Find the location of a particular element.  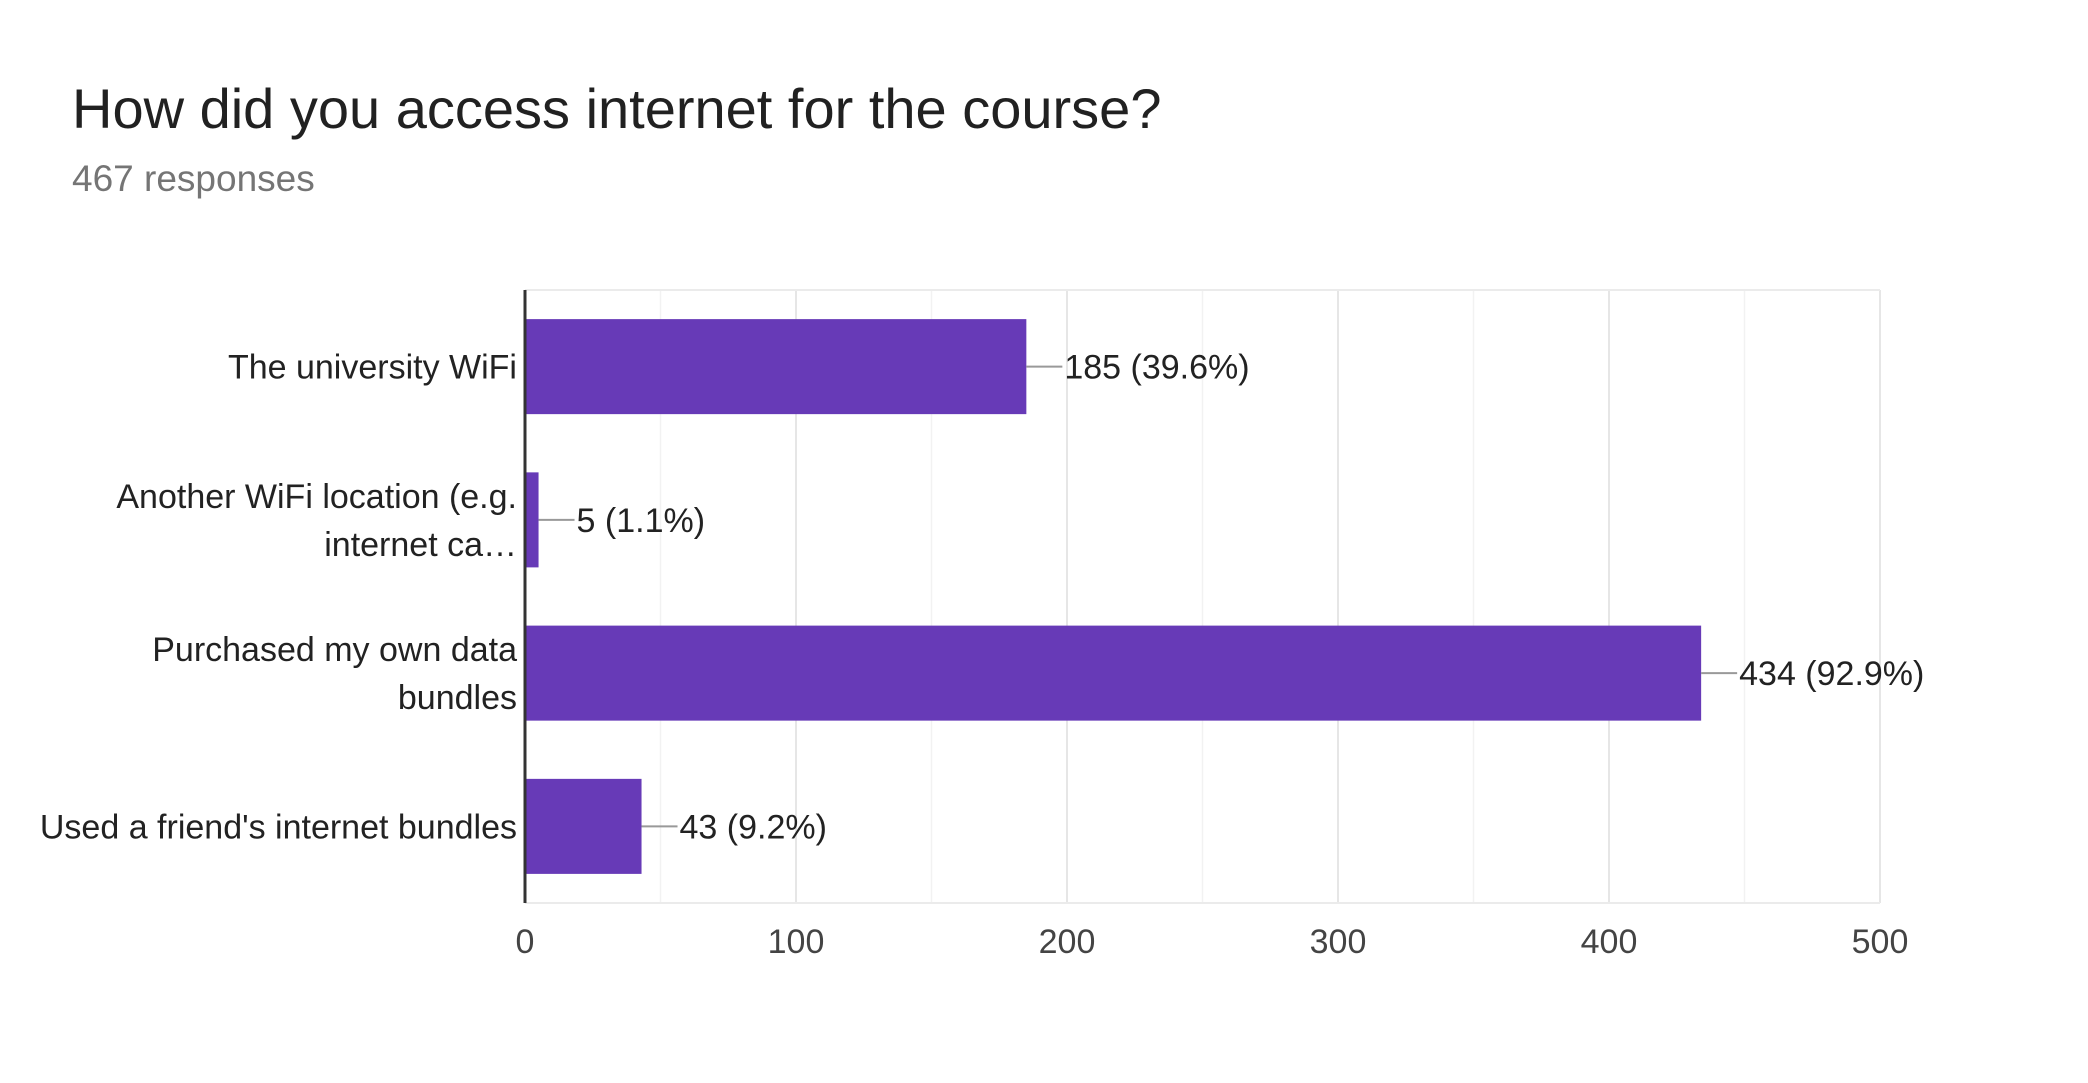

category-label: The university WiFi is located at coordinates (372, 368).